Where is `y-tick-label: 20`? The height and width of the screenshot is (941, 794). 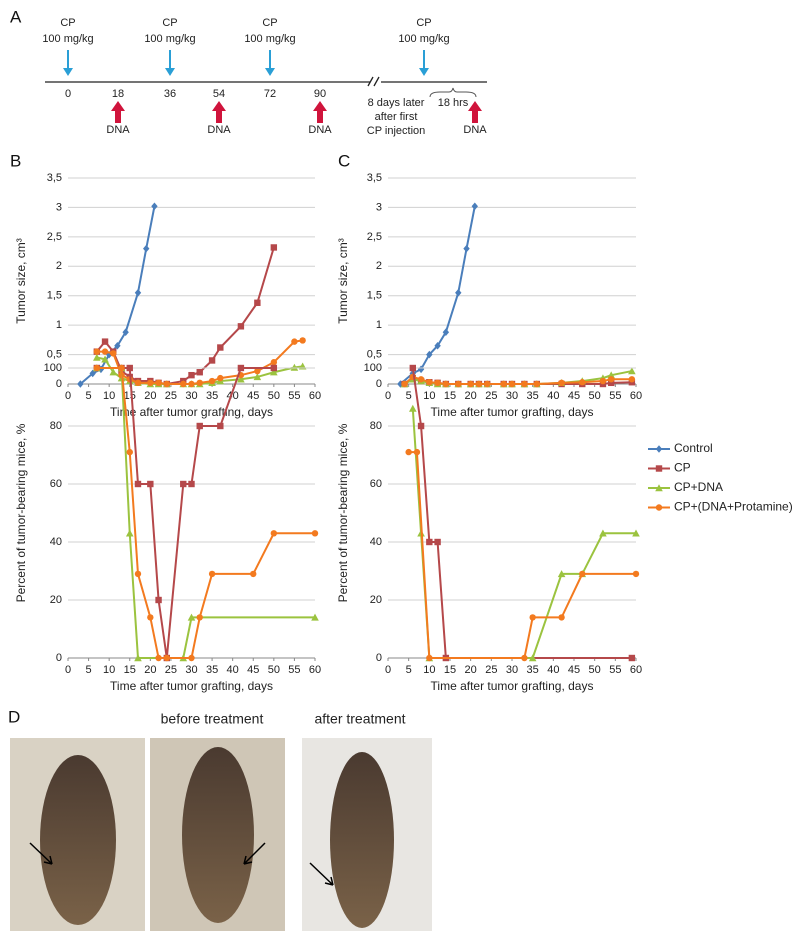
y-tick-label: 20 is located at coordinates (376, 600).